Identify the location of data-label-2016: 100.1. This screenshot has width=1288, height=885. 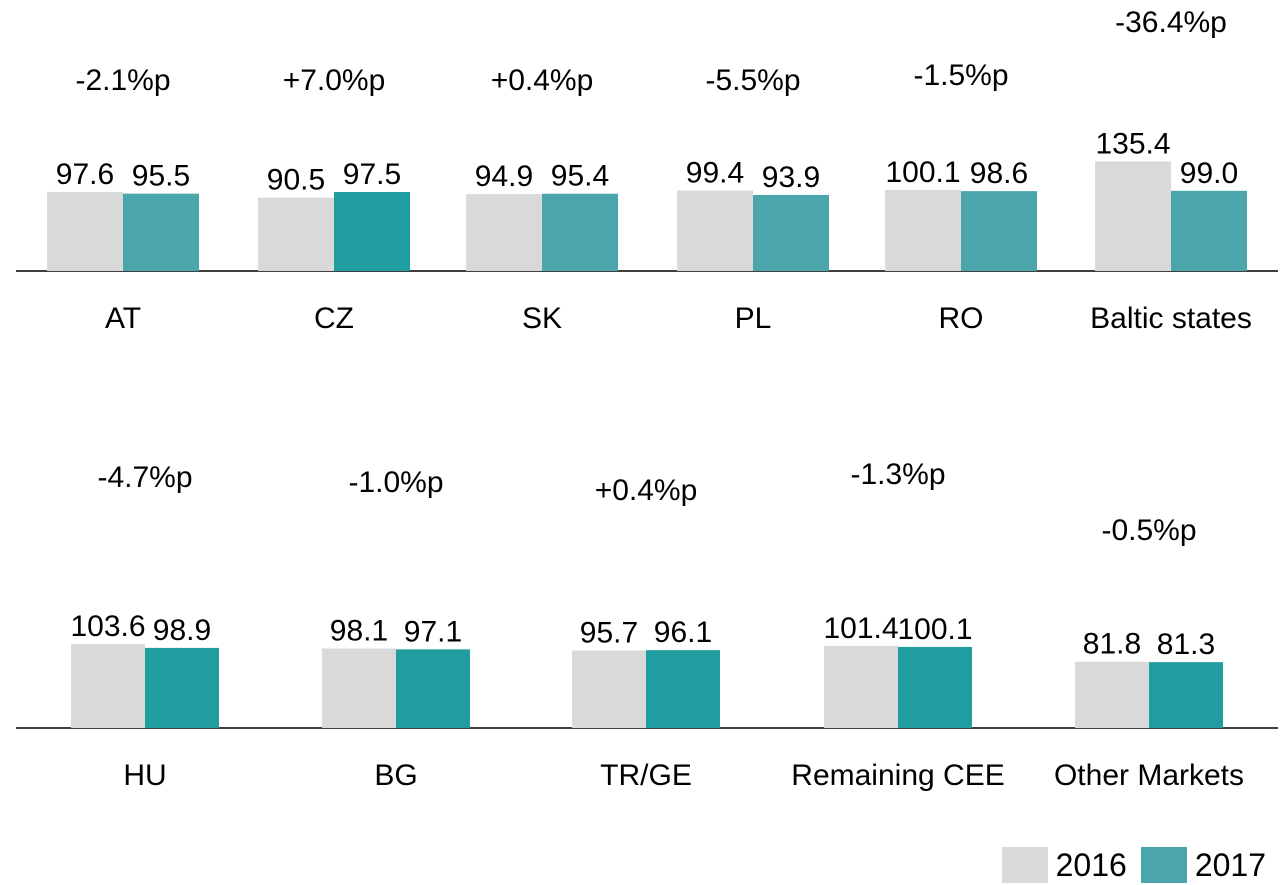
(922, 172).